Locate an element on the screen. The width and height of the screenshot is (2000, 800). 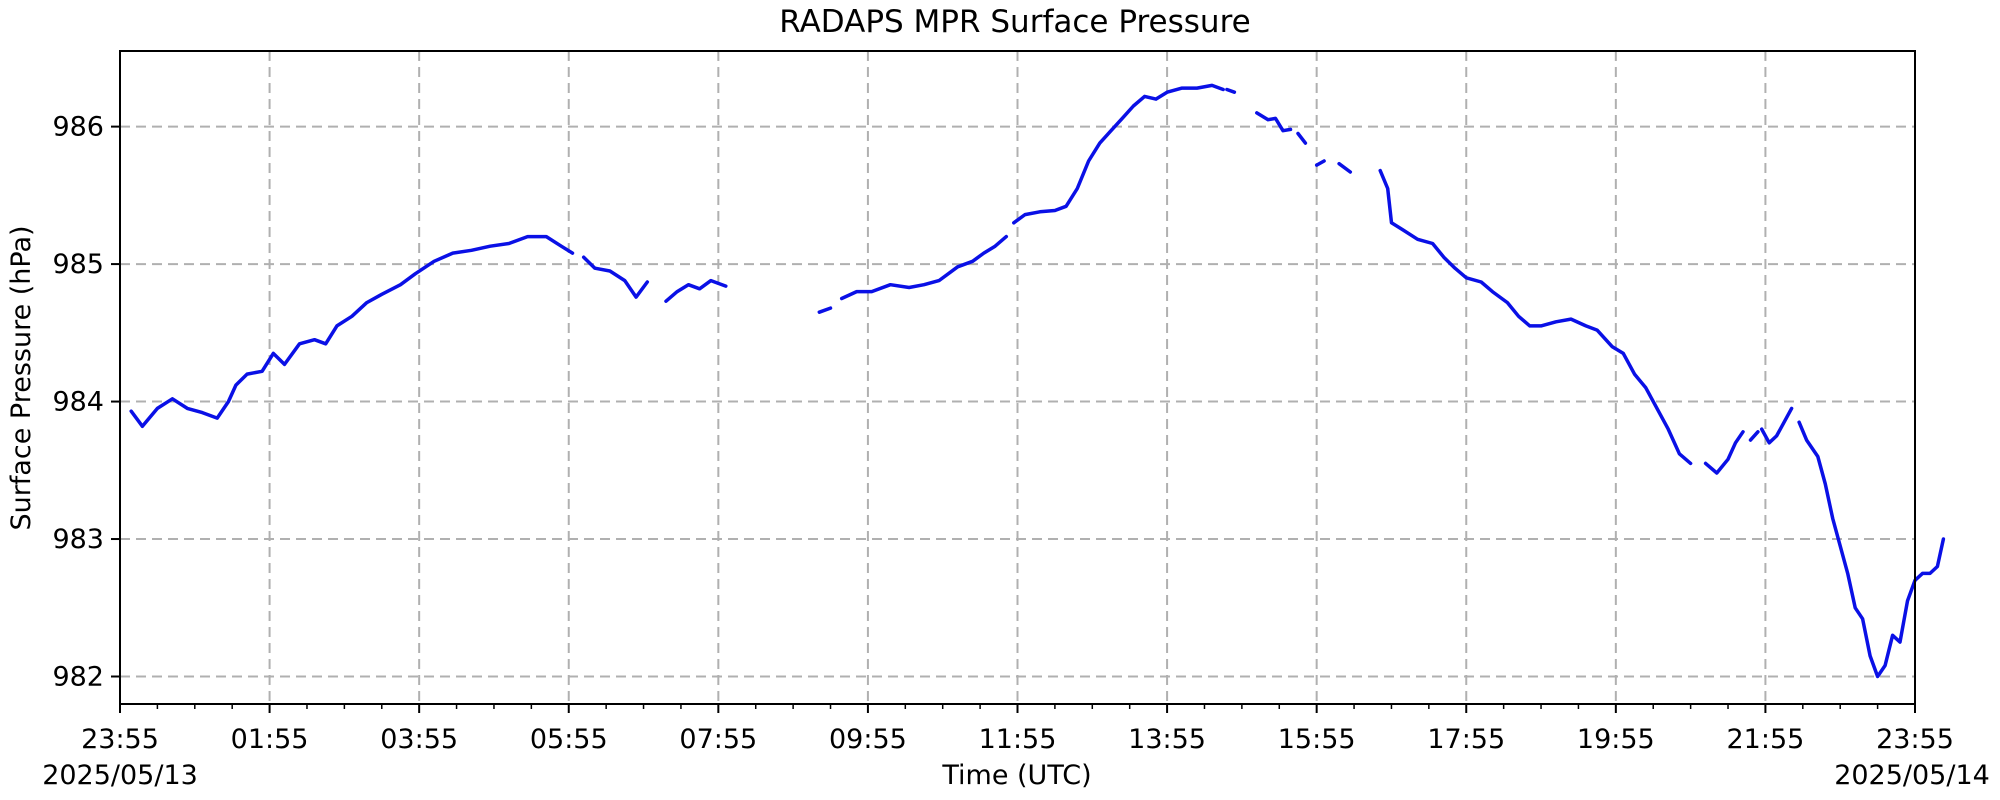
x-tick-label: 17:55 is located at coordinates (1466, 739).